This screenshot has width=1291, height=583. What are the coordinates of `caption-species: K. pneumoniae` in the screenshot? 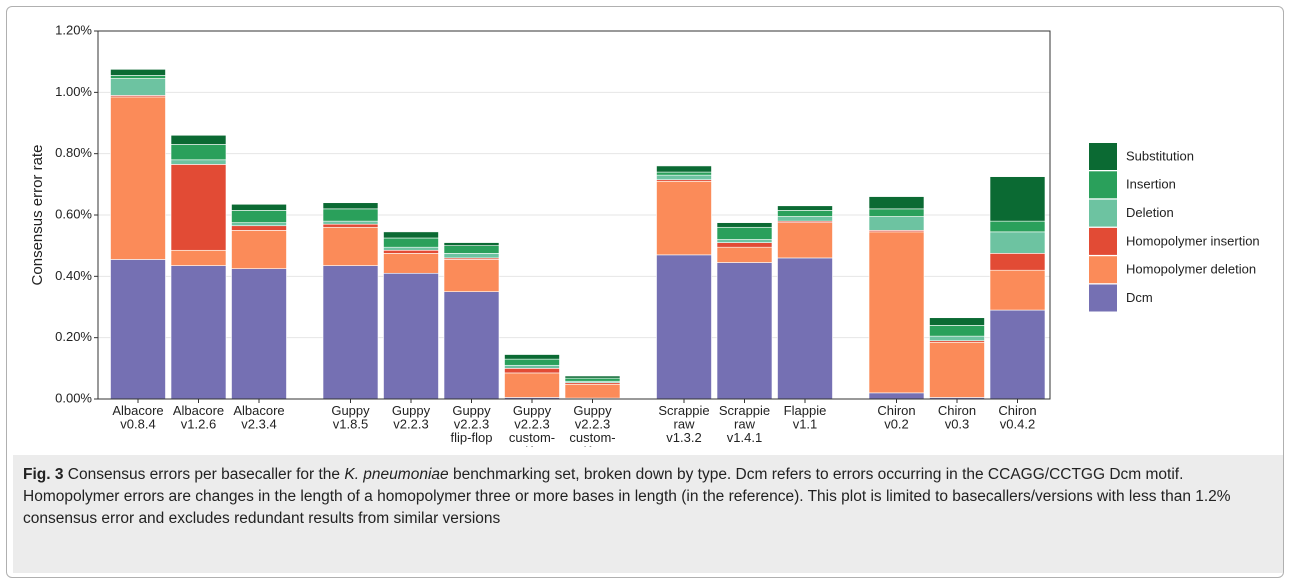 It's located at (396, 474).